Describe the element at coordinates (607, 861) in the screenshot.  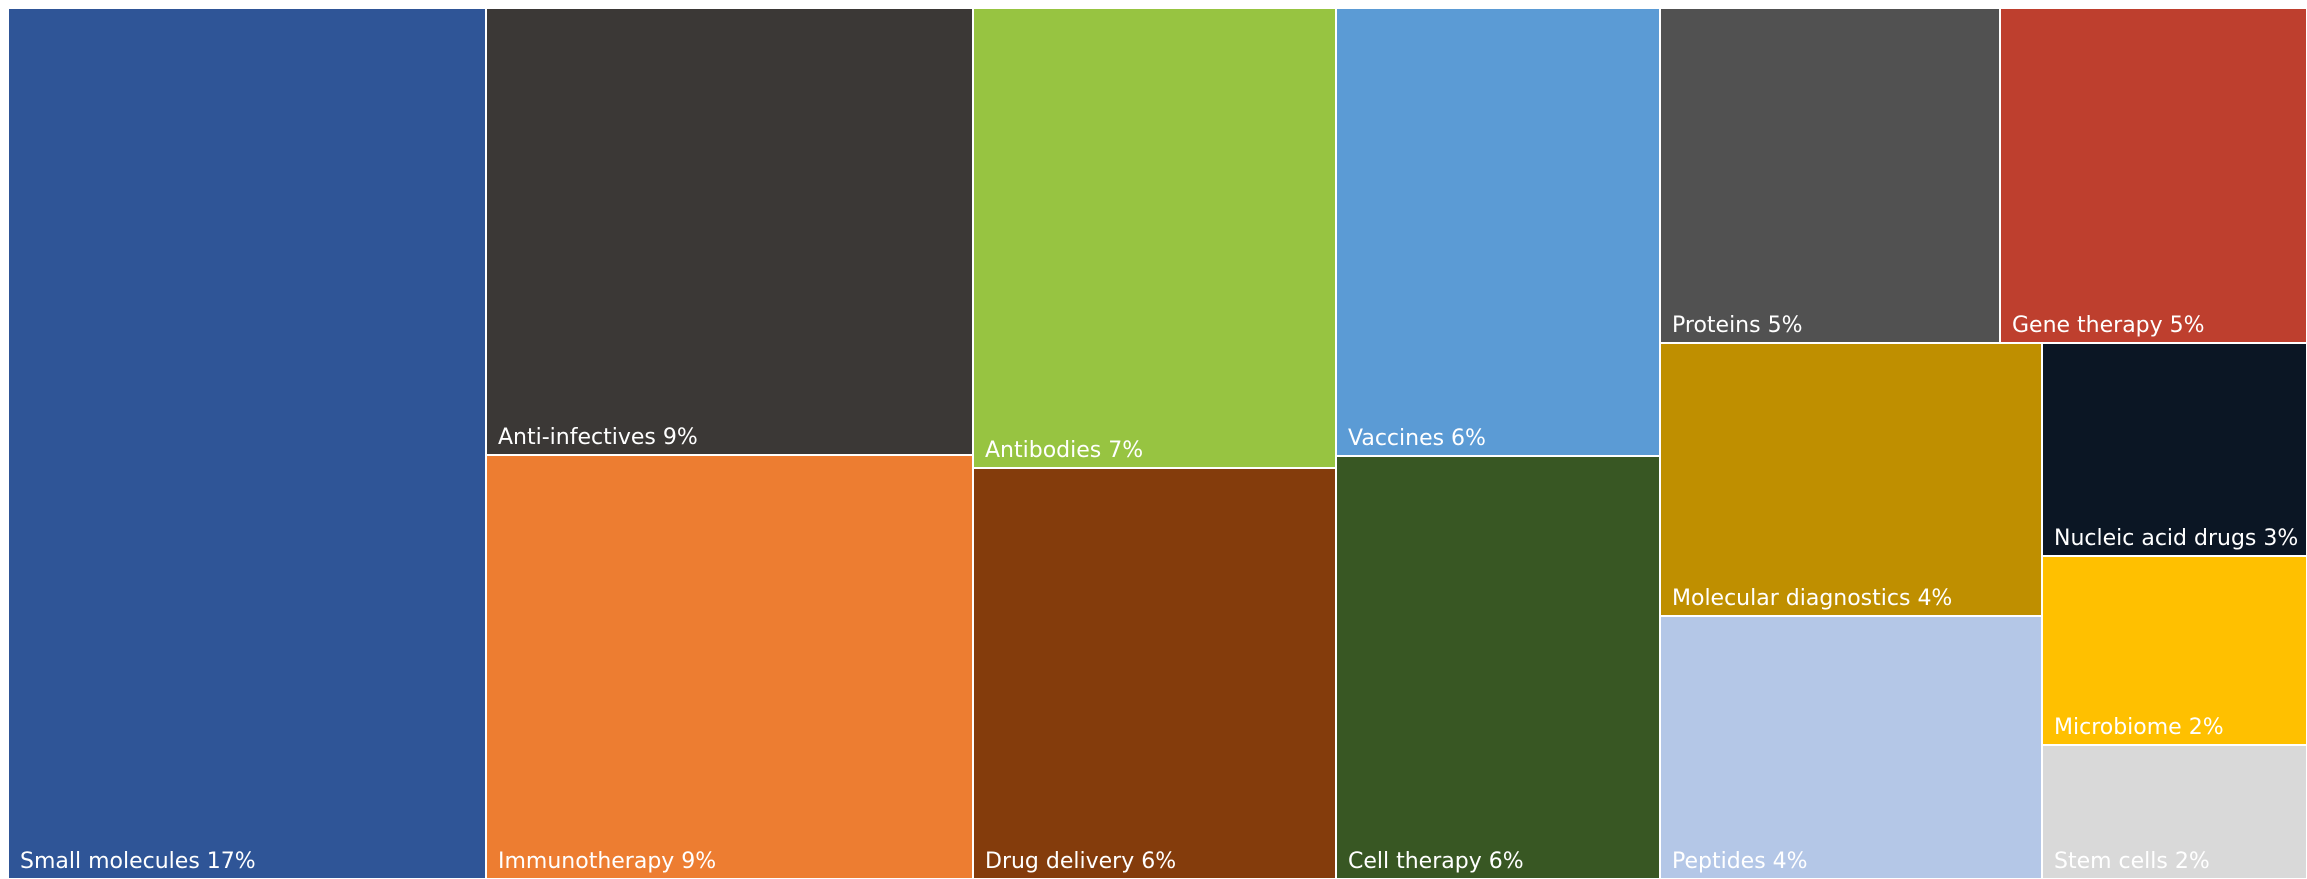
I see `tile-label-immunotherapy: Immunotherapy 9%` at that location.